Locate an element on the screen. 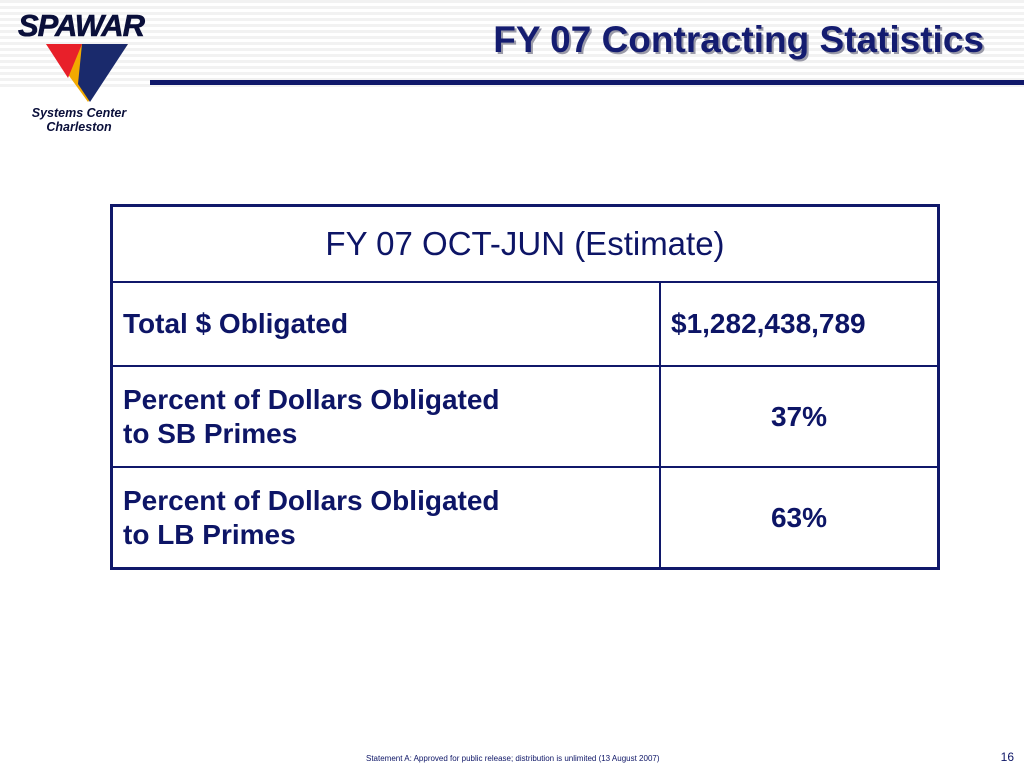 The image size is (1024, 768). table-header-row: FY 07 OCT-JUN (Estimate) is located at coordinates (525, 243).